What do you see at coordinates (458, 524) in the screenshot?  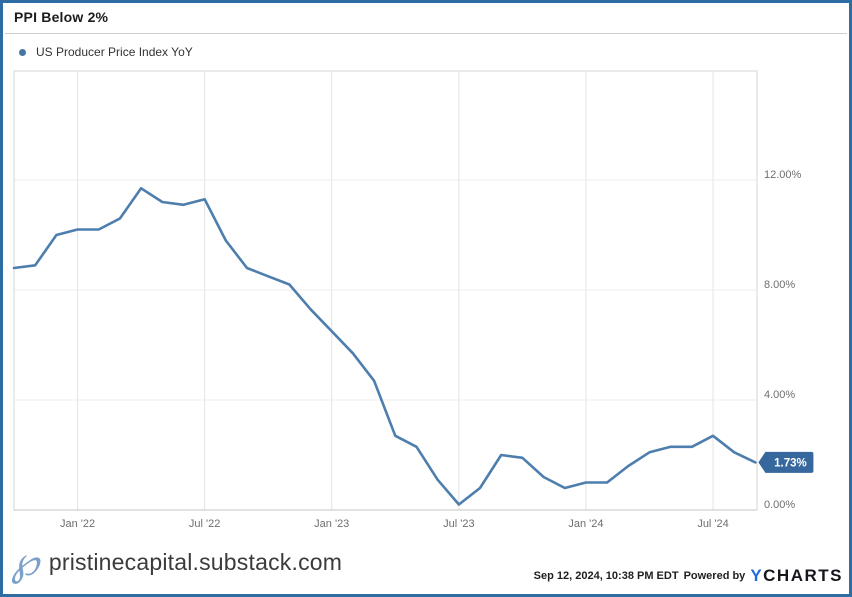 I see `x-axis-tick-label: Jul '23` at bounding box center [458, 524].